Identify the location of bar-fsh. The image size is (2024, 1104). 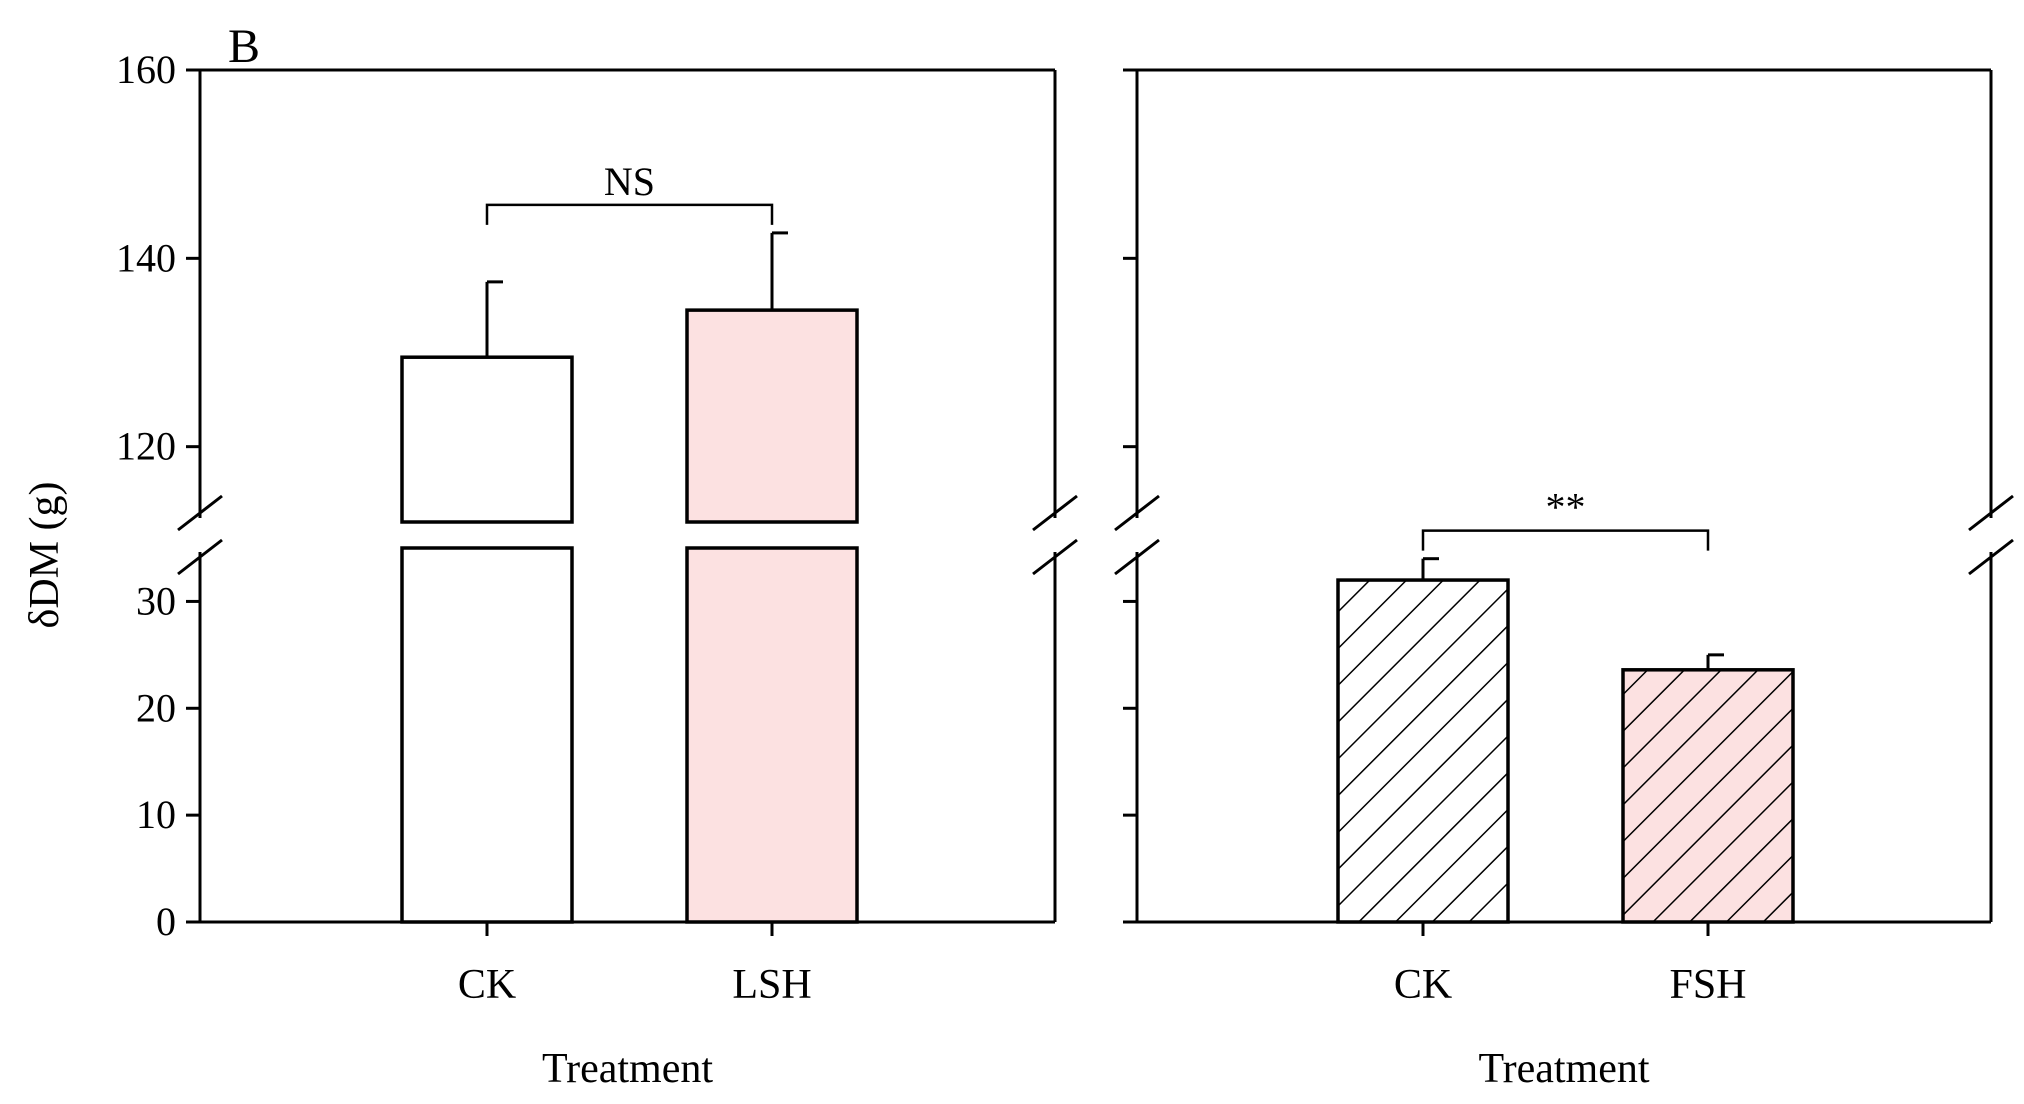
(1708, 796).